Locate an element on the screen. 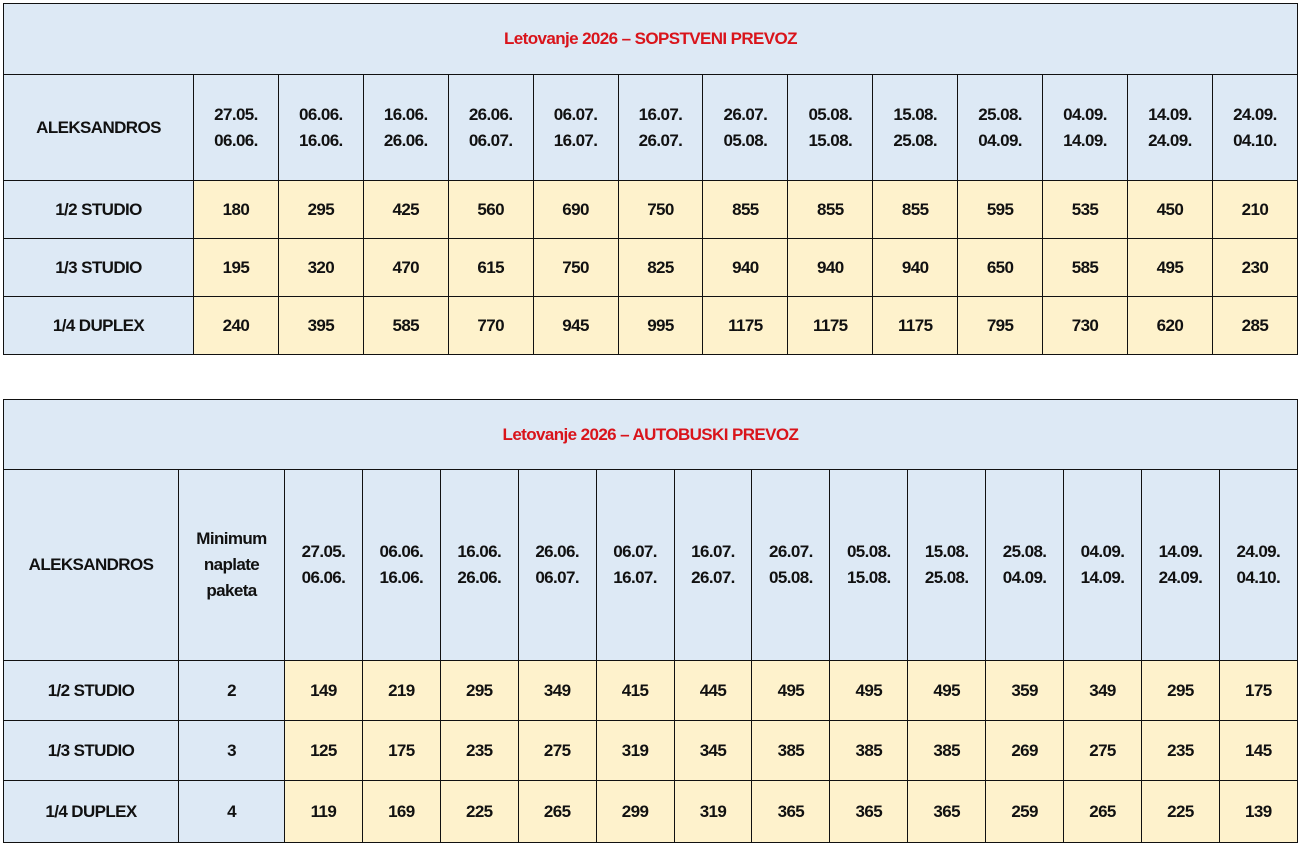 This screenshot has width=1302, height=844. price-cell: 750 is located at coordinates (660, 209).